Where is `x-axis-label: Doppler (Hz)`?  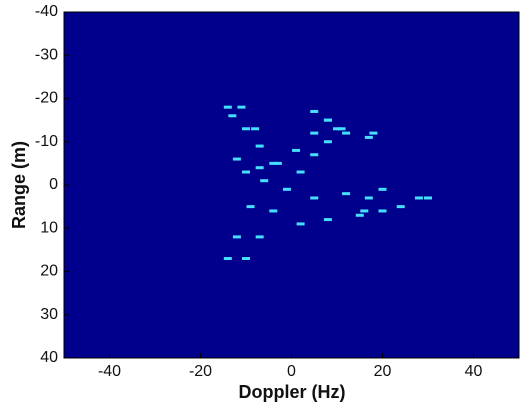 x-axis-label: Doppler (Hz) is located at coordinates (292, 392).